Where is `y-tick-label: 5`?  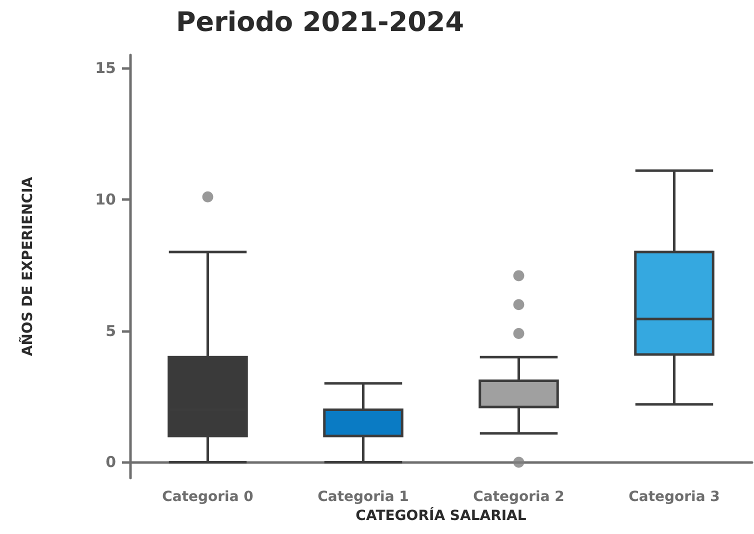
y-tick-label: 5 is located at coordinates (111, 331).